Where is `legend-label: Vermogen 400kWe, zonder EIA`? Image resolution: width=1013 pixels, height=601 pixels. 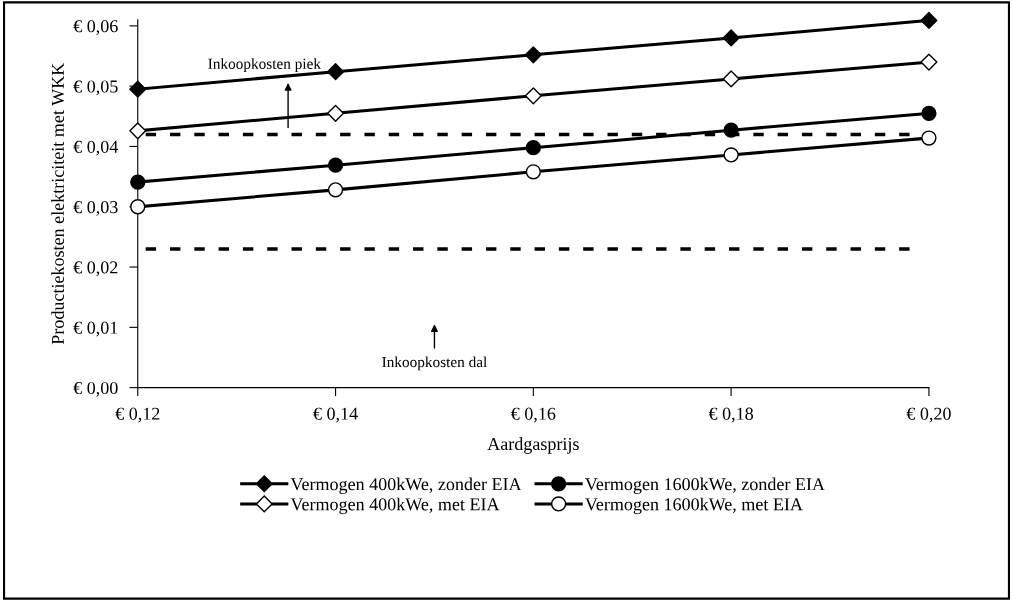
legend-label: Vermogen 400kWe, zonder EIA is located at coordinates (406, 485).